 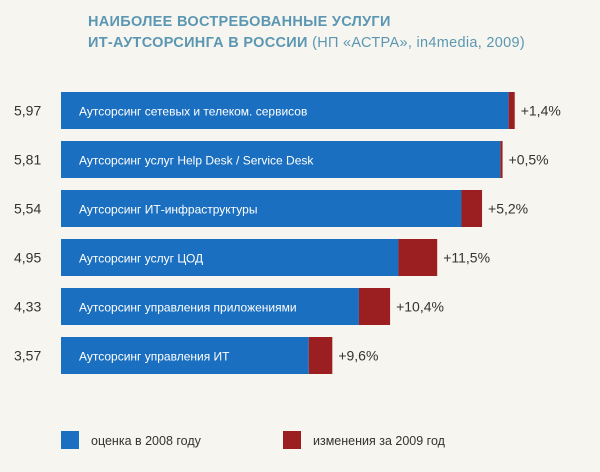 What do you see at coordinates (27, 258) in the screenshot?
I see `score-label: 4,95` at bounding box center [27, 258].